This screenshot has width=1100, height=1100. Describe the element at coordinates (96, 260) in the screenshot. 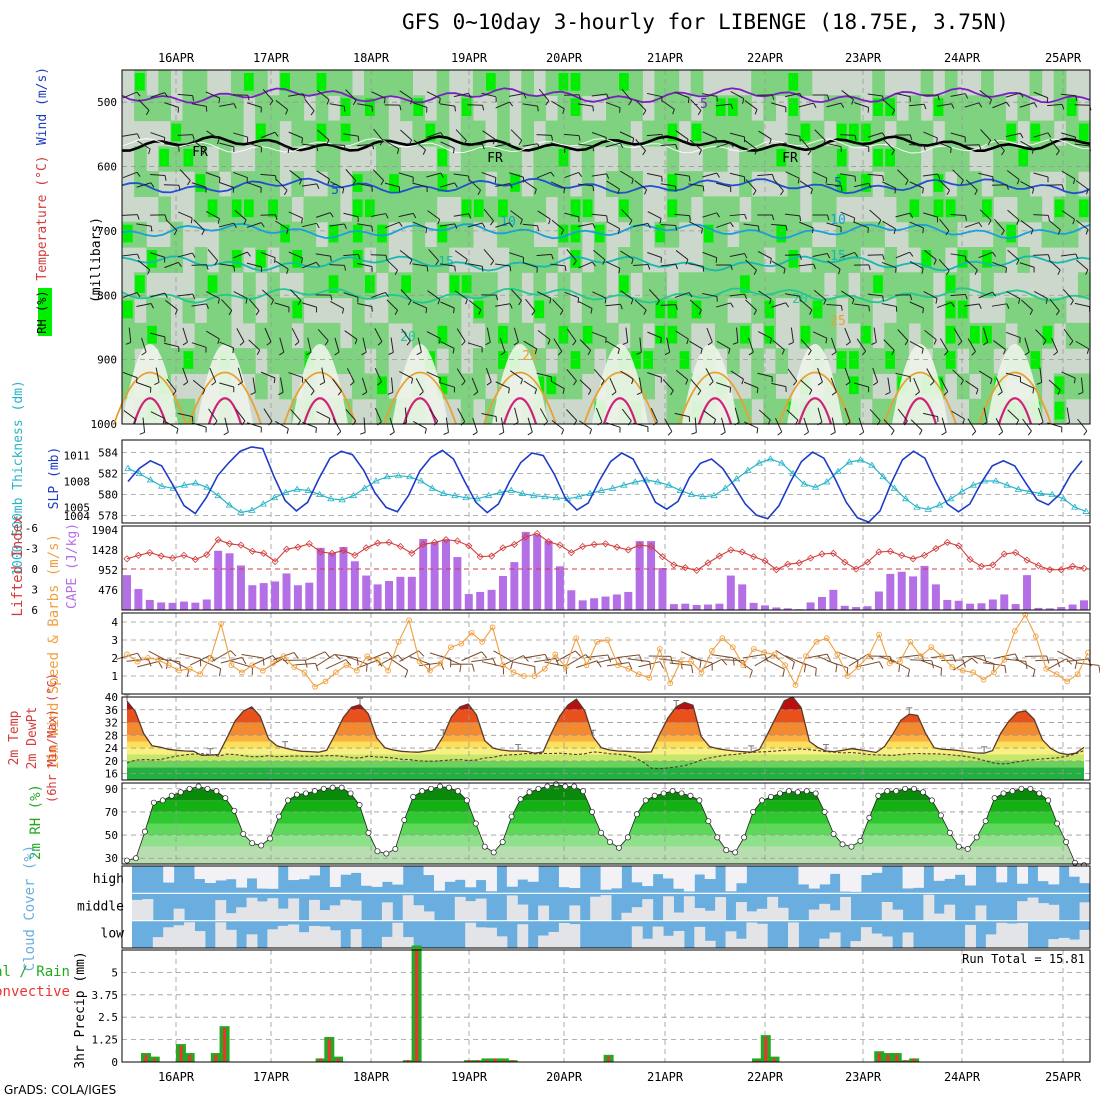

I see `axis-unit-millibars: (millibars)` at that location.